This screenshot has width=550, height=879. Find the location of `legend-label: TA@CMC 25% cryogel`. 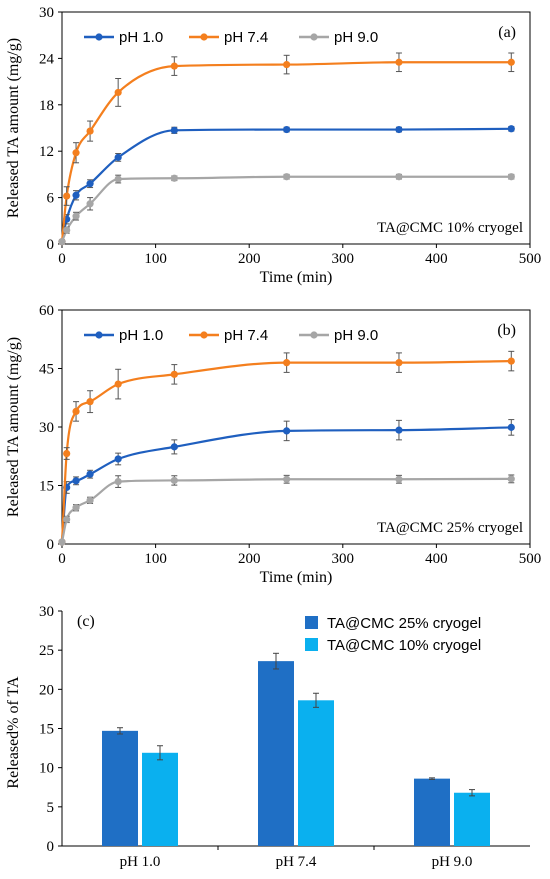

legend-label: TA@CMC 25% cryogel is located at coordinates (404, 623).